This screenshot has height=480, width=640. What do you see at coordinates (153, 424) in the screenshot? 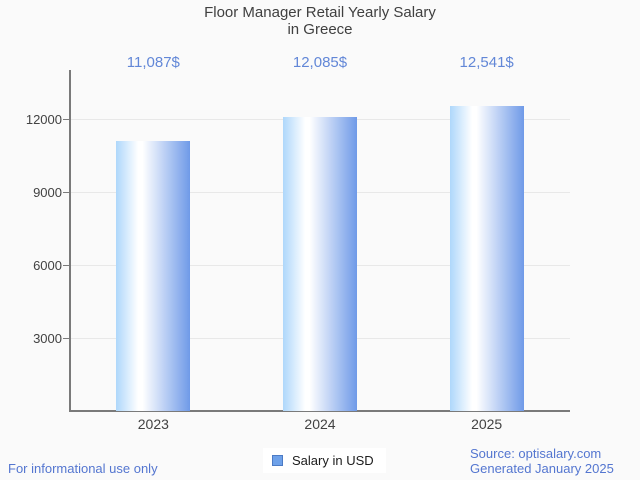
I see `x-axis-label: 2023` at bounding box center [153, 424].